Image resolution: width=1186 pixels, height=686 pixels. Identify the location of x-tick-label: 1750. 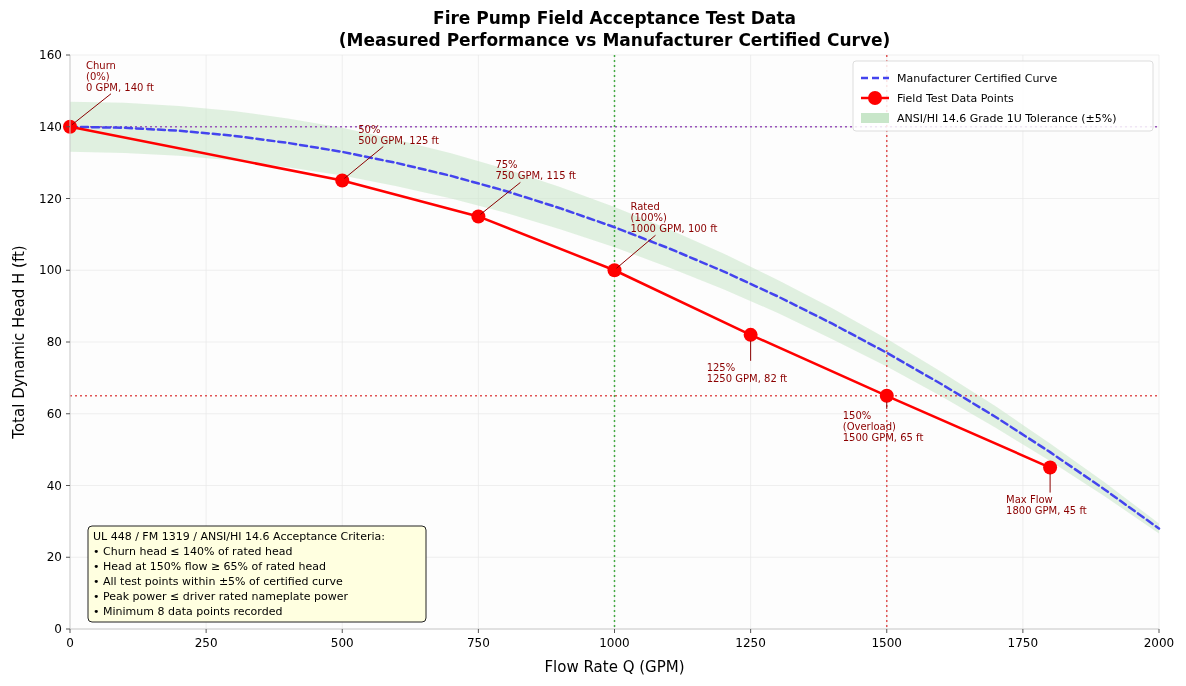
(1023, 643).